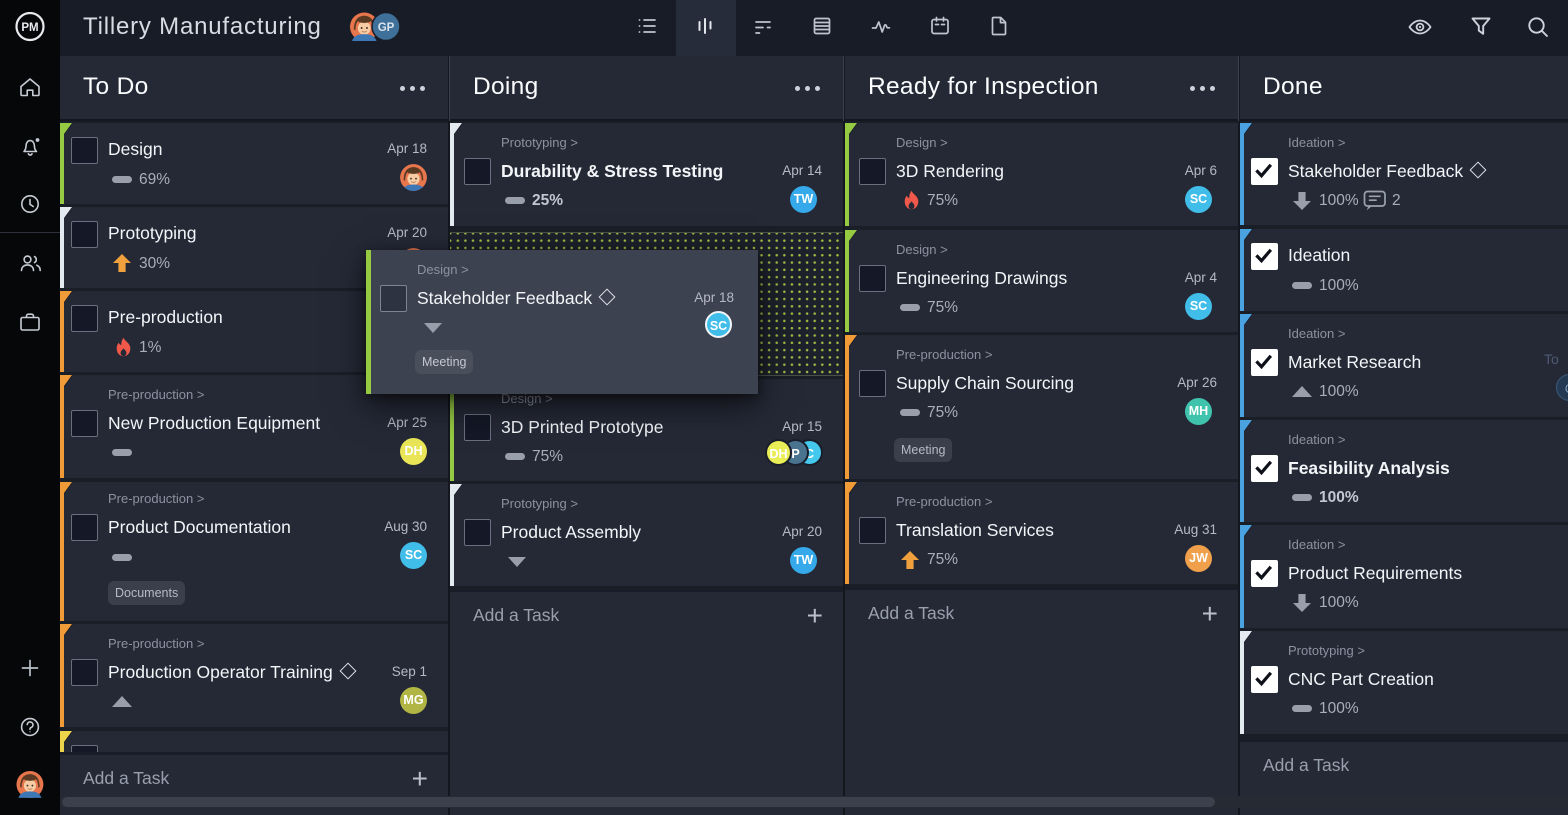  Describe the element at coordinates (29, 28) in the screenshot. I see `svg-text: PM` at that location.